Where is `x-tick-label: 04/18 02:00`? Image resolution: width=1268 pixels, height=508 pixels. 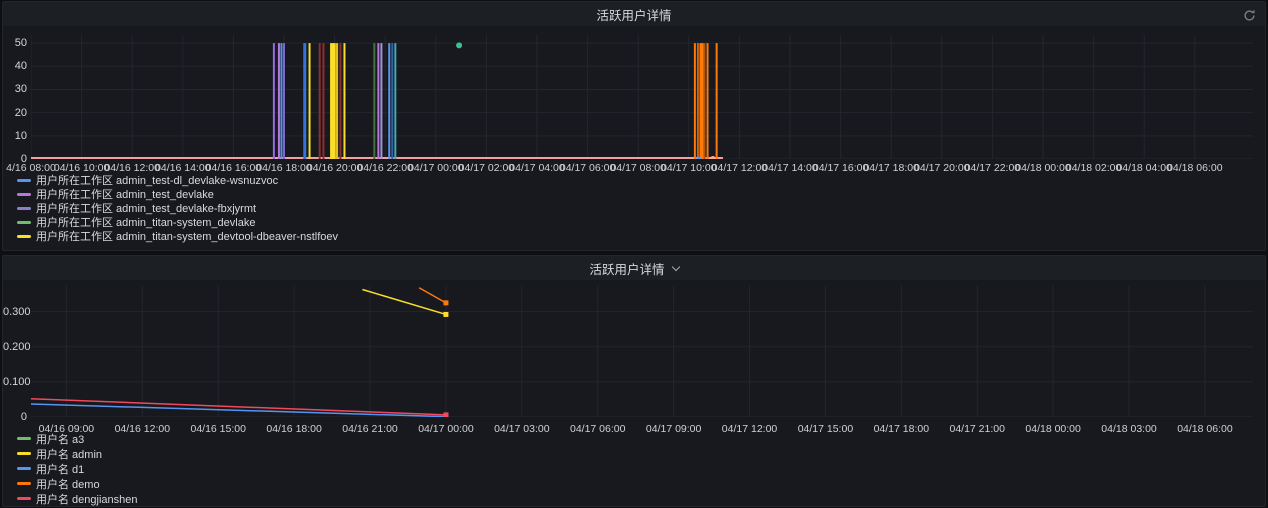
x-tick-label: 04/18 02:00 is located at coordinates (1093, 168).